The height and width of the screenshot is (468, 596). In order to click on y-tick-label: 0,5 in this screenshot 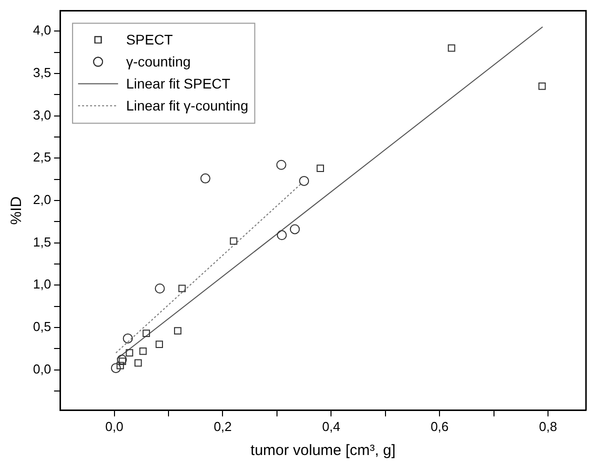, I will do `click(42, 326)`.